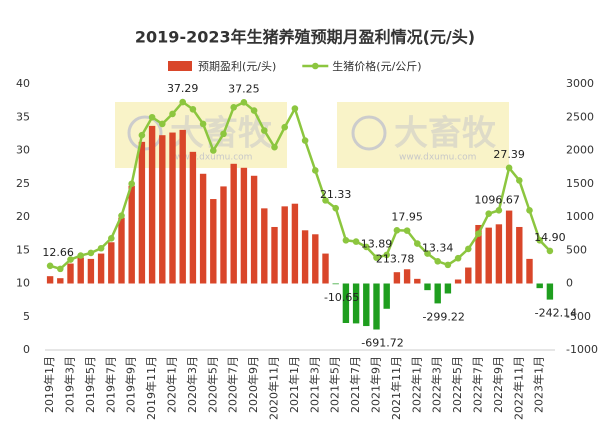 The image size is (610, 426). What do you see at coordinates (569, 283) in the screenshot?
I see `y2-tick-label: 0` at bounding box center [569, 283].